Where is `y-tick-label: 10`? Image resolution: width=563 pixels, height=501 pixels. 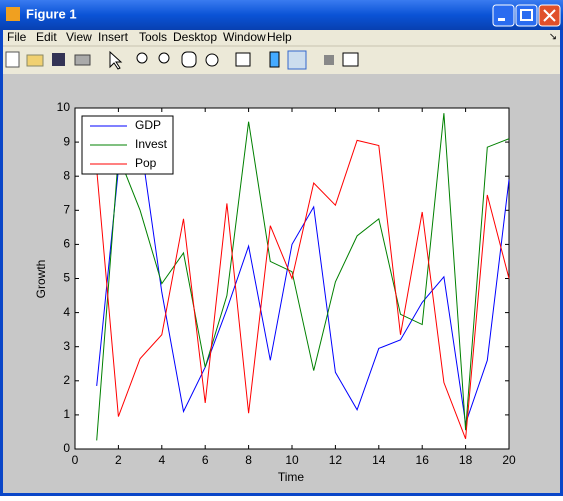
y-tick-label: 10 is located at coordinates (64, 107).